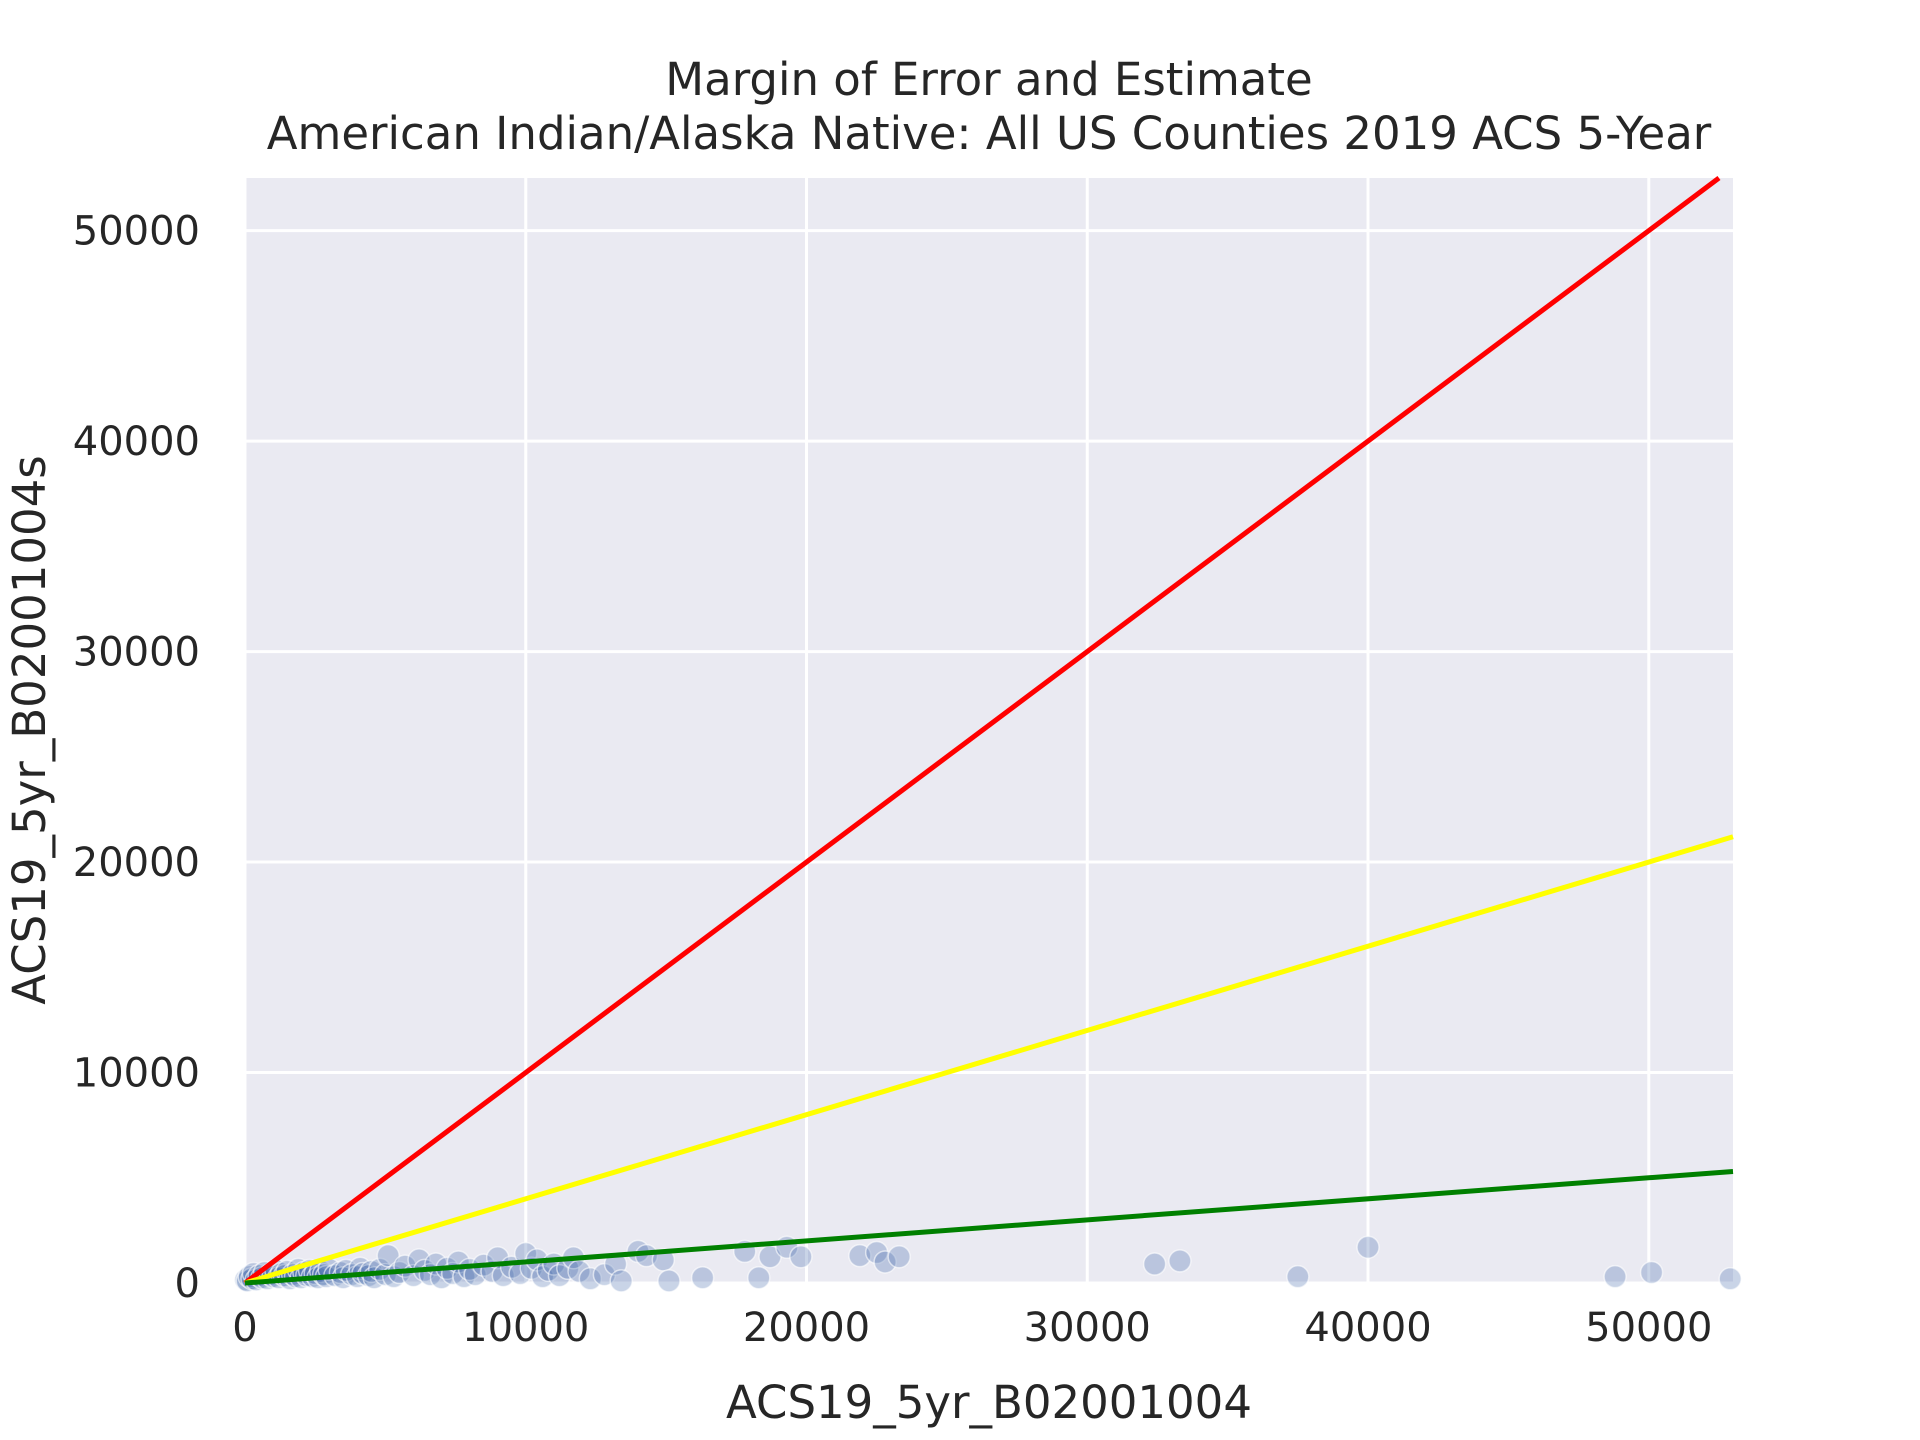 The width and height of the screenshot is (1920, 1440). What do you see at coordinates (136, 758) in the screenshot?
I see `y-axis: 0 10000 20000 30000 40000 50000` at bounding box center [136, 758].